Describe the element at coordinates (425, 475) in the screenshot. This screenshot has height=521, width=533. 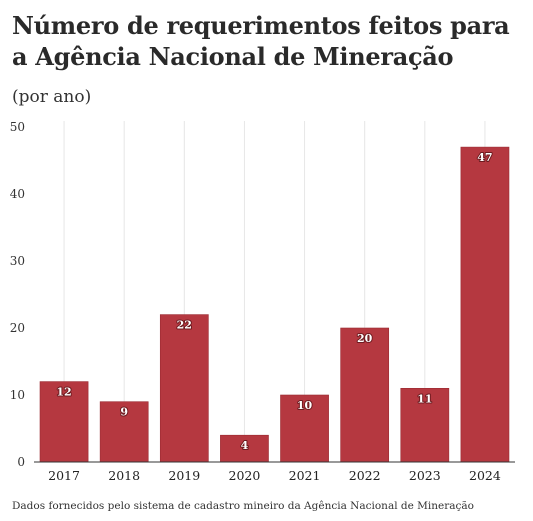
I see `x-tick-label: 2023` at that location.